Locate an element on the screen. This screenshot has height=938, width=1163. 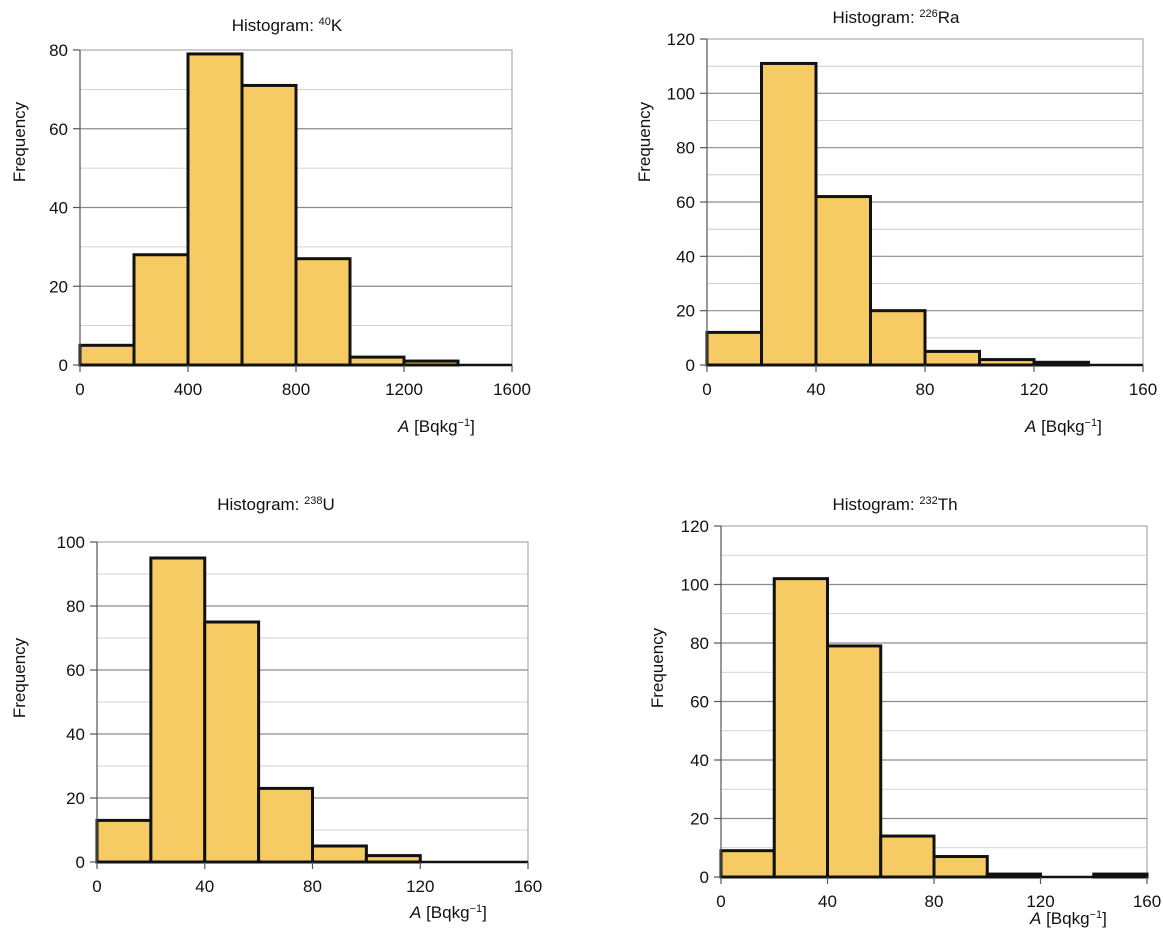
x-tick-label: 1200 is located at coordinates (404, 389).